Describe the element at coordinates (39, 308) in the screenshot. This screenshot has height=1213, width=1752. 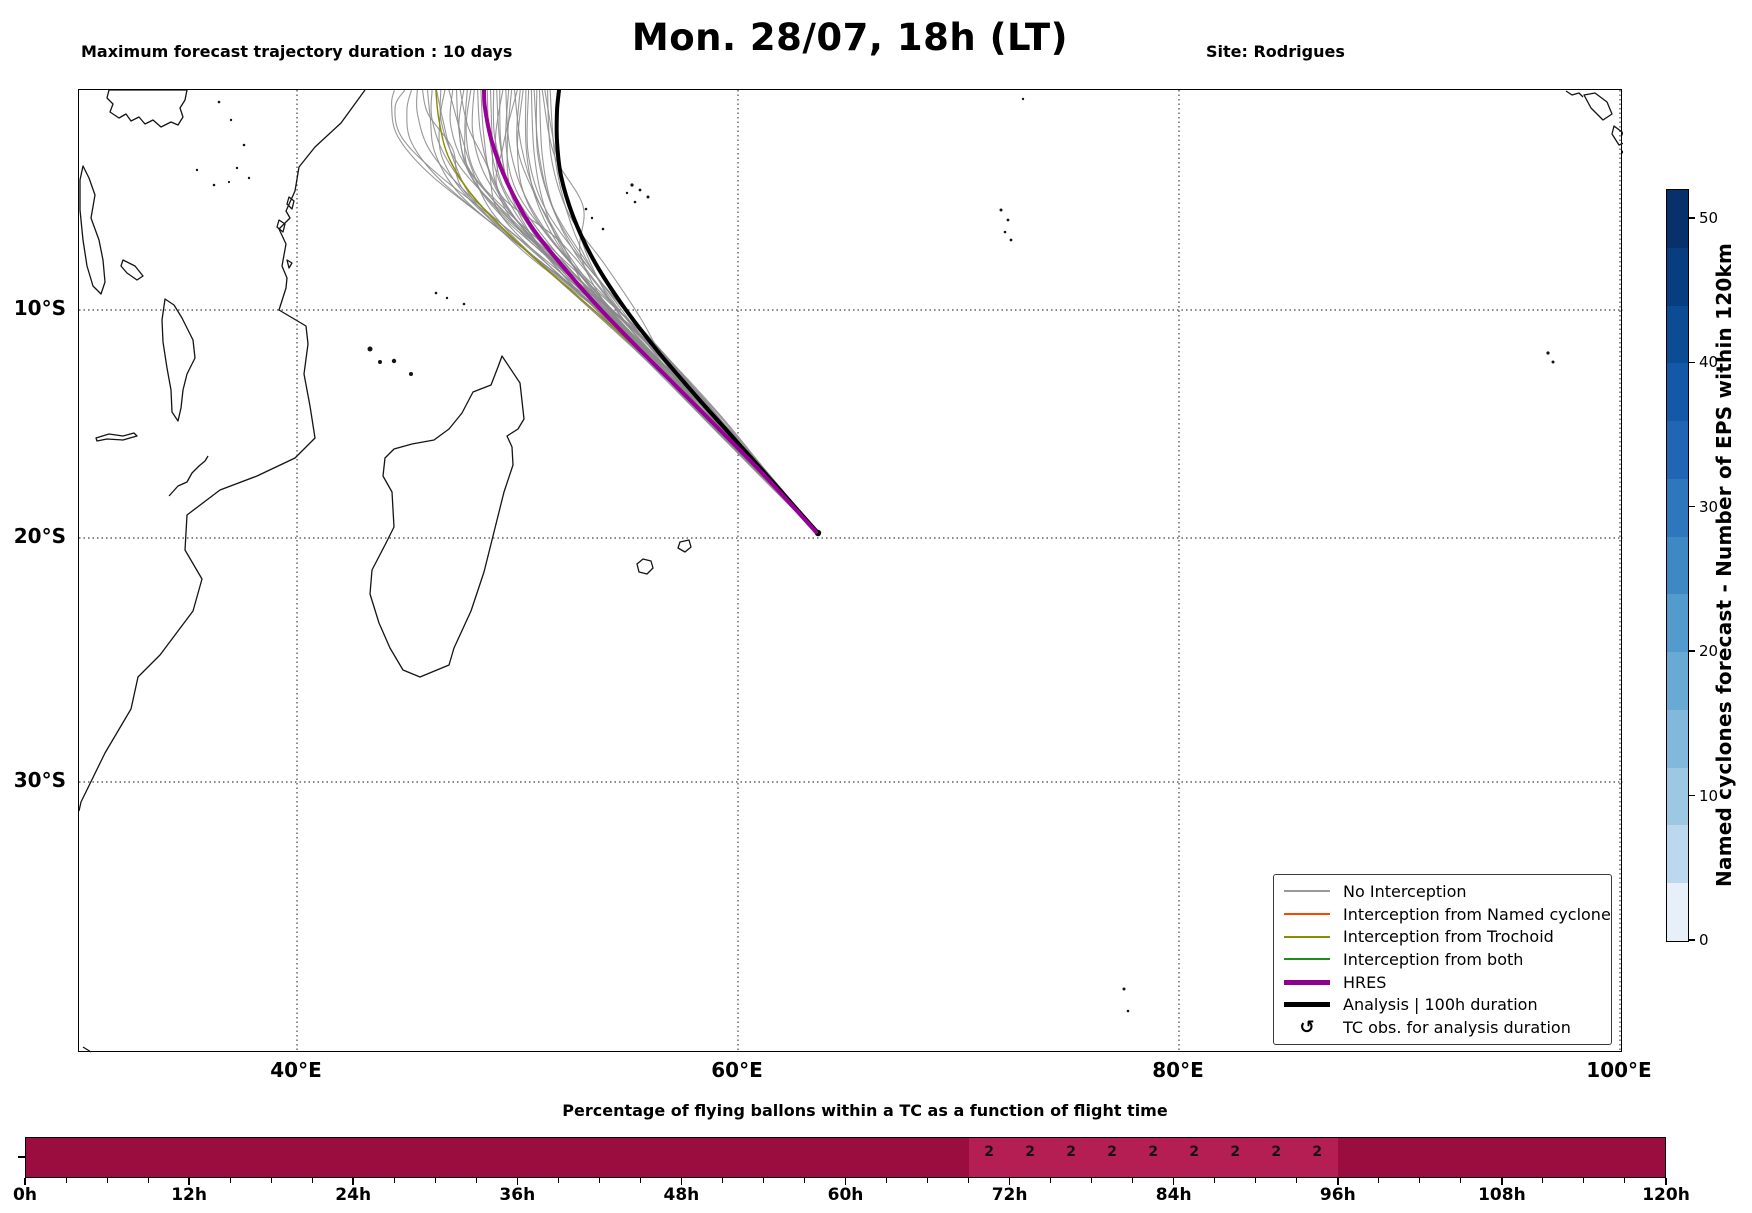
I see `lat-tick-label: 10°S` at that location.